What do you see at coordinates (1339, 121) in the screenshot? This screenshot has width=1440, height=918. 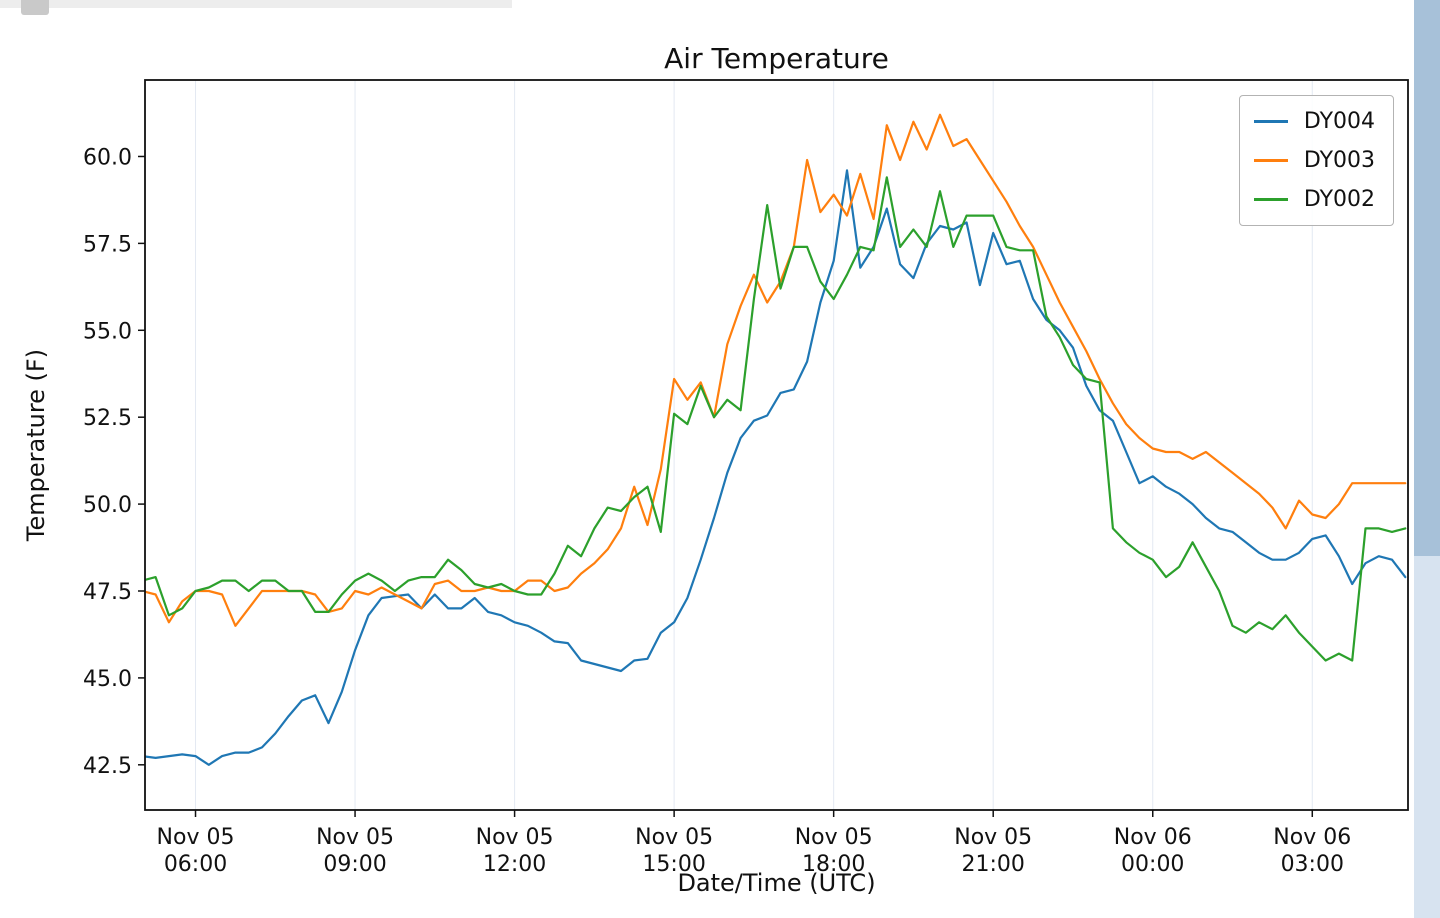 I see `legend-label: DY004` at bounding box center [1339, 121].